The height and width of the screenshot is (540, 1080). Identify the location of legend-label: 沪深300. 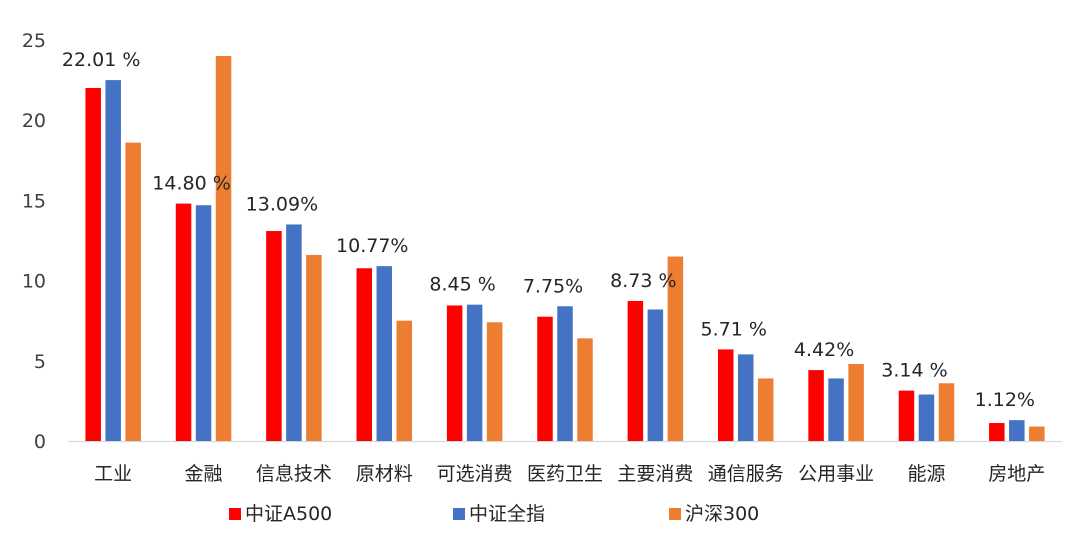
(722, 514).